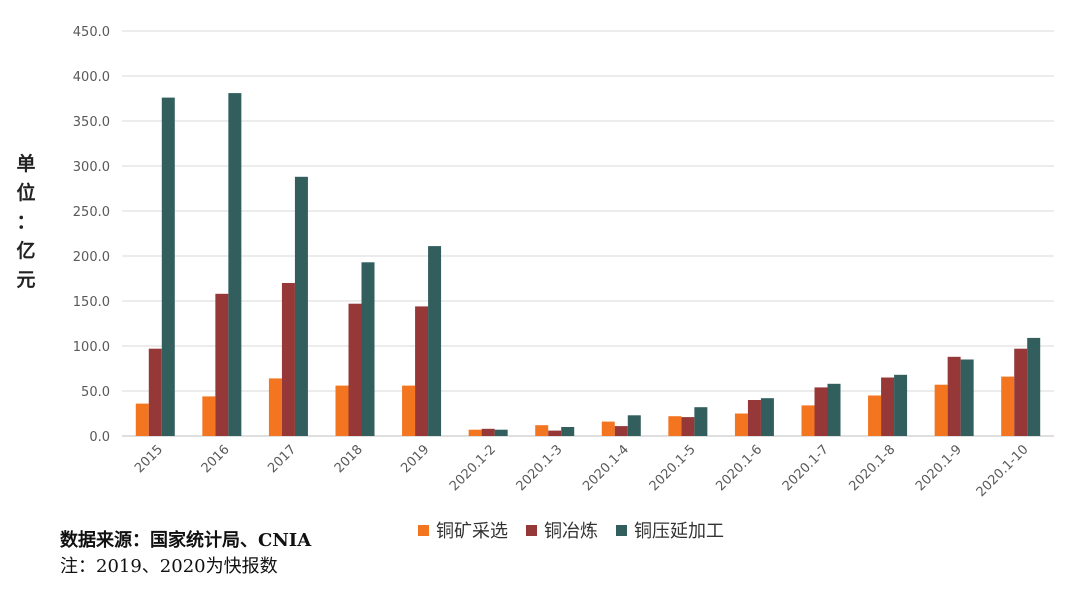 Image resolution: width=1080 pixels, height=589 pixels. Describe the element at coordinates (186, 540) in the screenshot. I see `data-source: 数据来源：国家统计局、CNIA` at that location.